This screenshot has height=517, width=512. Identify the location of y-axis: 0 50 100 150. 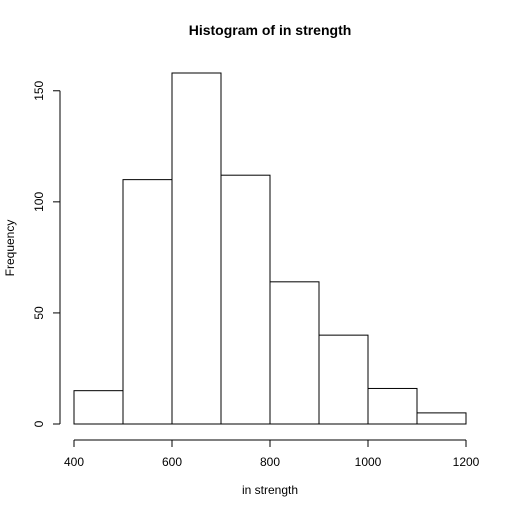
(46, 253).